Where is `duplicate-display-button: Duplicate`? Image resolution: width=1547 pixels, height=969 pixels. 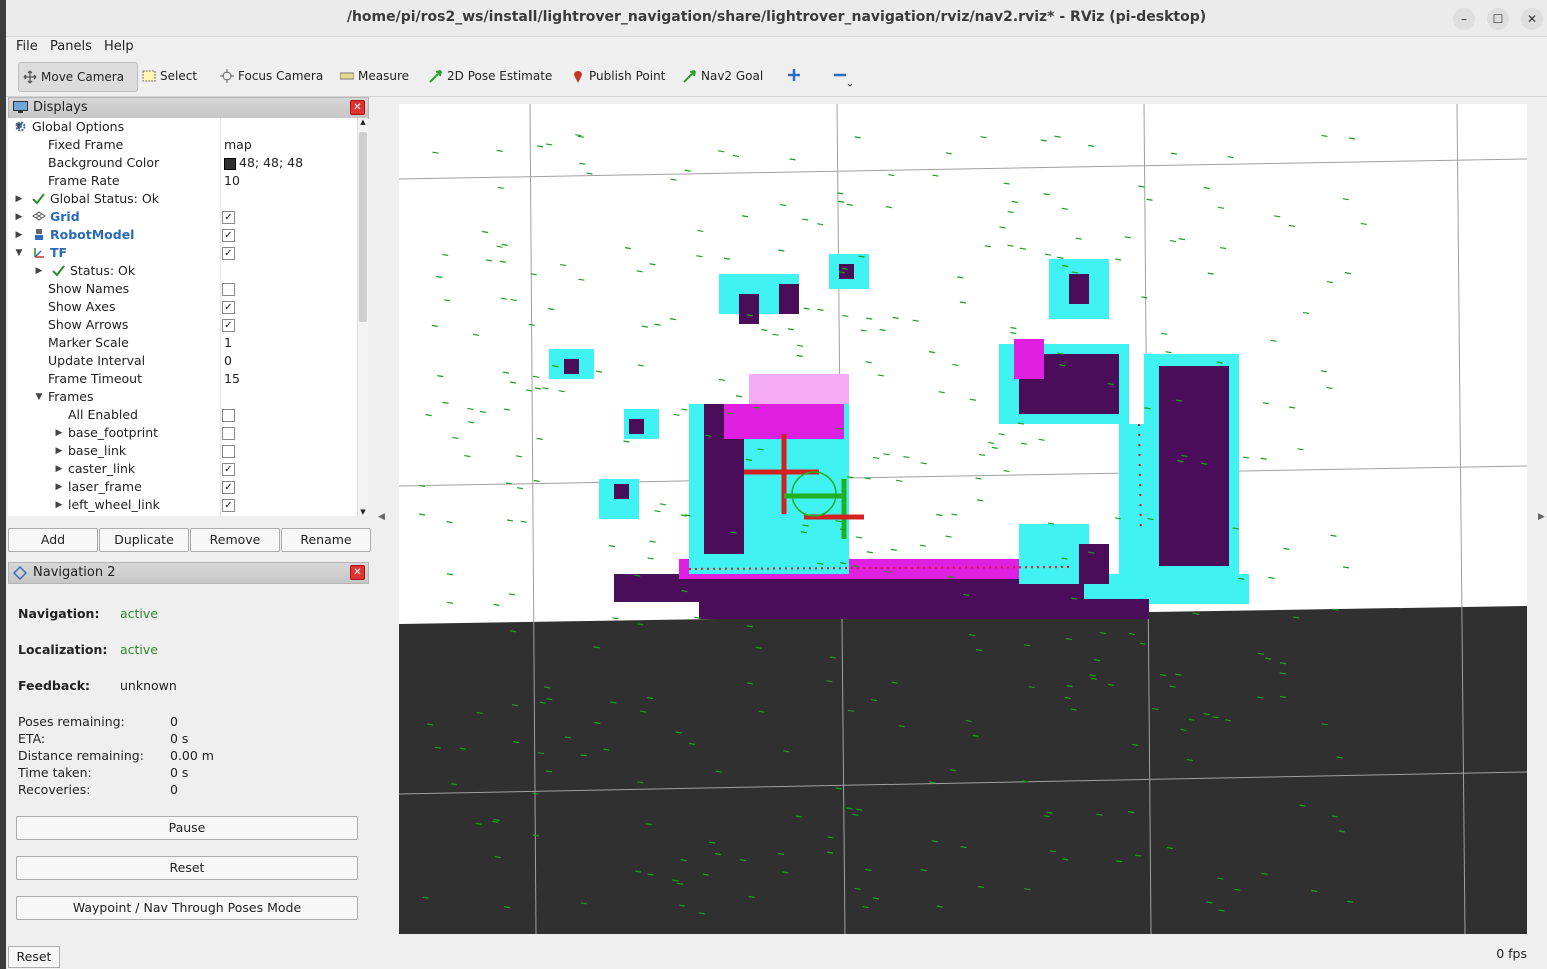 duplicate-display-button: Duplicate is located at coordinates (144, 540).